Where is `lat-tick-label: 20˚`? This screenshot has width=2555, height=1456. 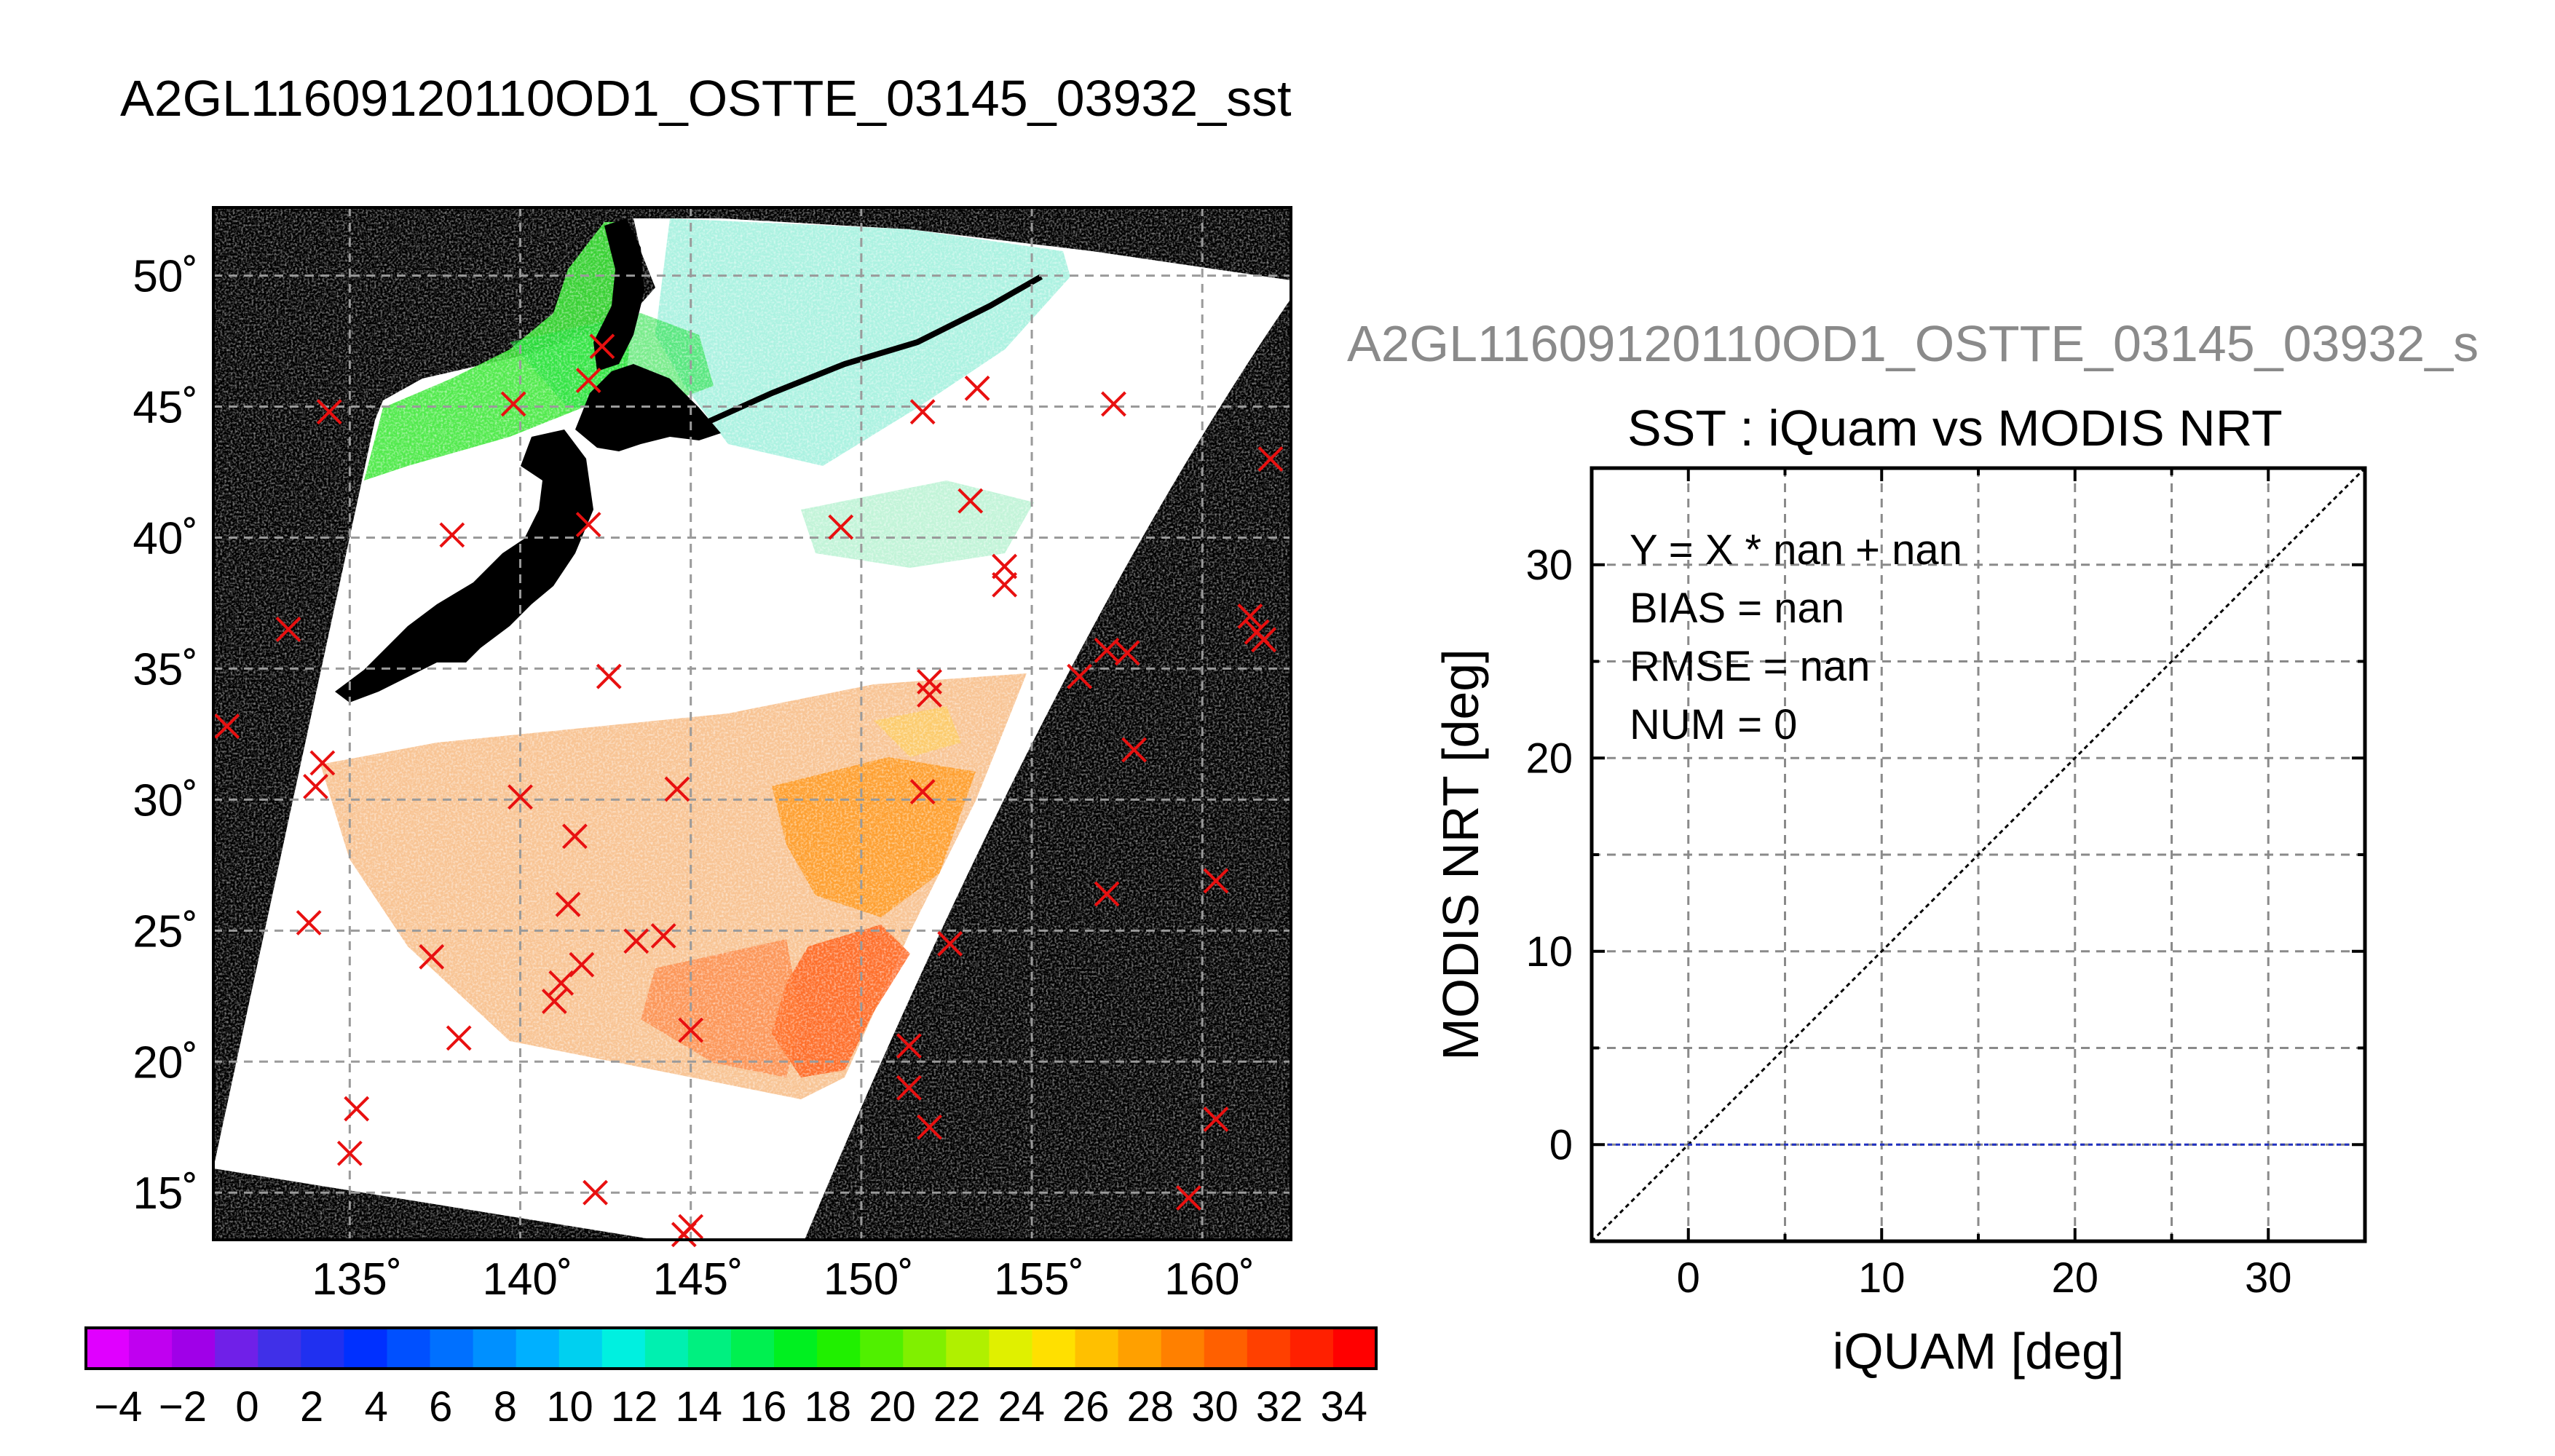
lat-tick-label: 20˚ is located at coordinates (165, 1062).